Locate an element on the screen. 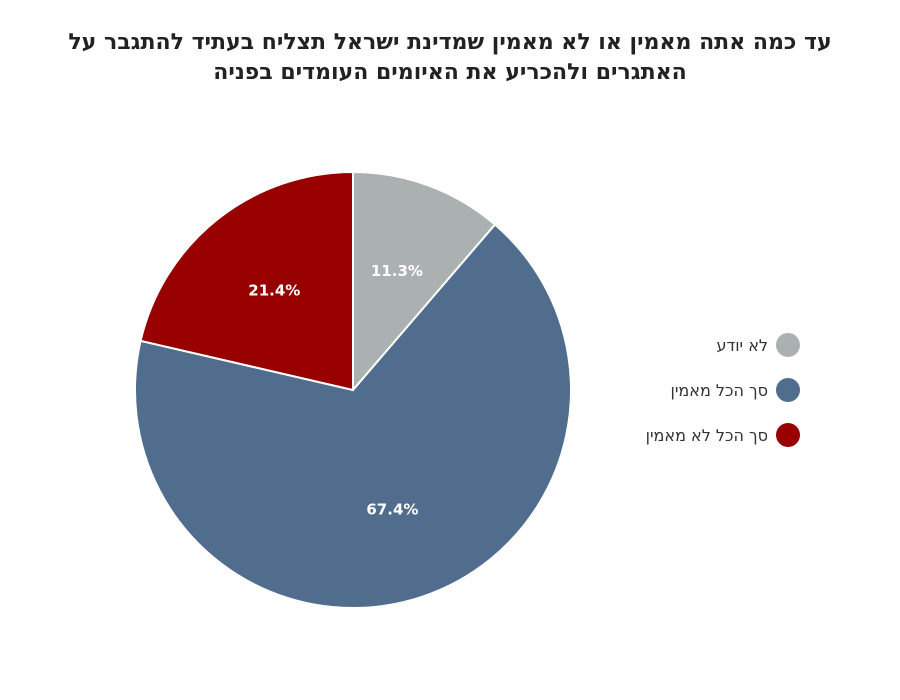 Image resolution: width=900 pixels, height=700 pixels. legend-item-dont-believe: סך הכל לא מאמין is located at coordinates (723, 435).